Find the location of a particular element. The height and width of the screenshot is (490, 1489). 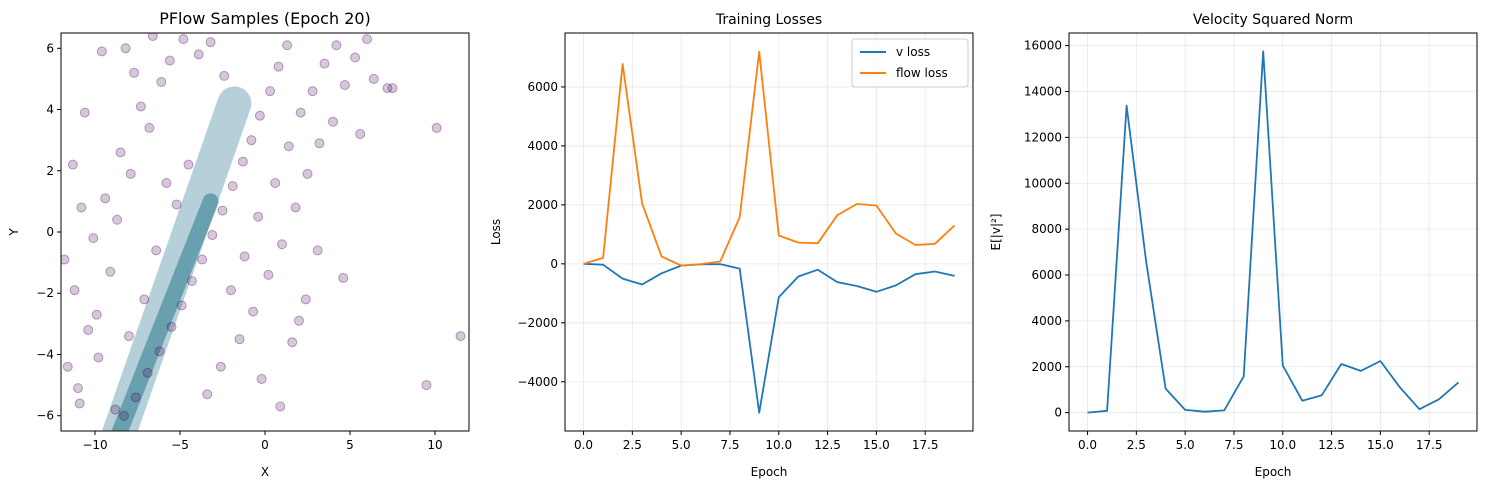

scatter-title: PFlow Samples (Epoch 20) is located at coordinates (265, 18).